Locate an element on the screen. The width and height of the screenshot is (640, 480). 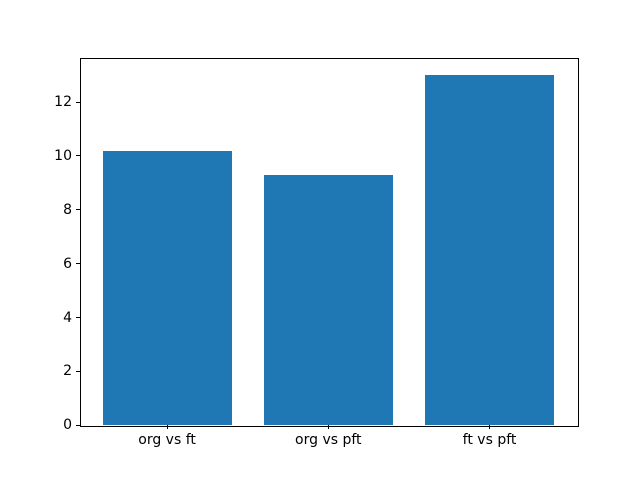
y-tick-label: 0 is located at coordinates (67, 425).